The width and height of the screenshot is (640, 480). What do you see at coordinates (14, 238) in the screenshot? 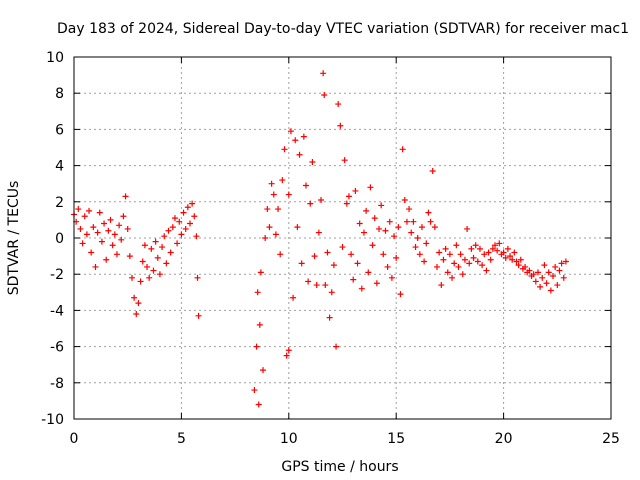
I see `y-axis-label: SDTVAR / TECUs` at bounding box center [14, 238].